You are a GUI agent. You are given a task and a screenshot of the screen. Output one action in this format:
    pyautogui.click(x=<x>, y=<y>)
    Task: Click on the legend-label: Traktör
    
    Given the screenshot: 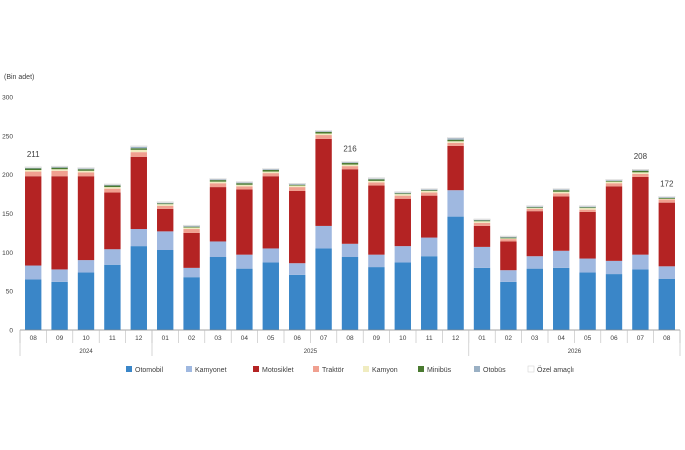 What is the action you would take?
    pyautogui.click(x=333, y=370)
    